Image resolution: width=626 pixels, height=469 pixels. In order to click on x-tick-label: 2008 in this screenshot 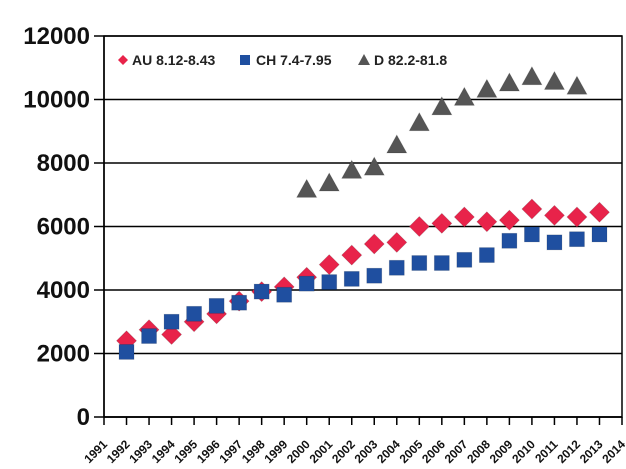, I will do `click(478, 451)`.